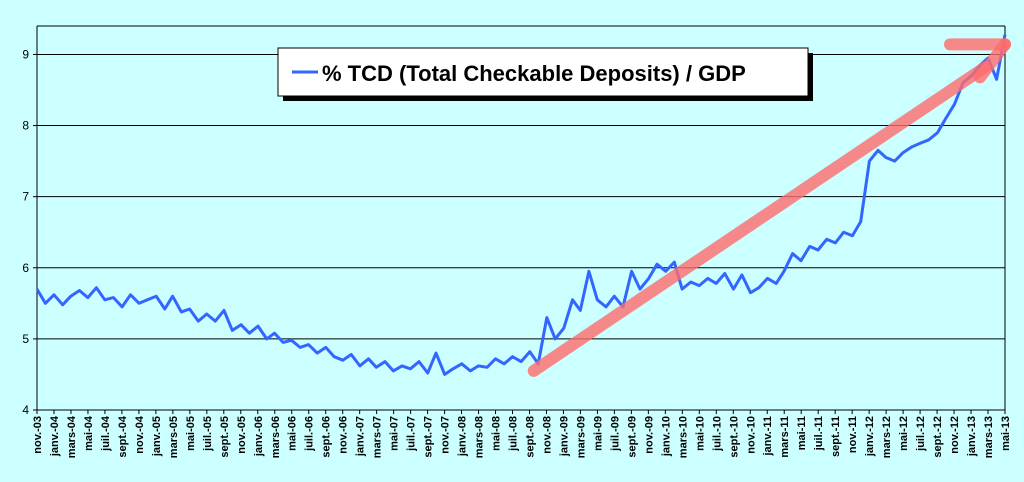 Image resolution: width=1024 pixels, height=482 pixels. I want to click on x-tick-label: nov.-11, so click(853, 434).